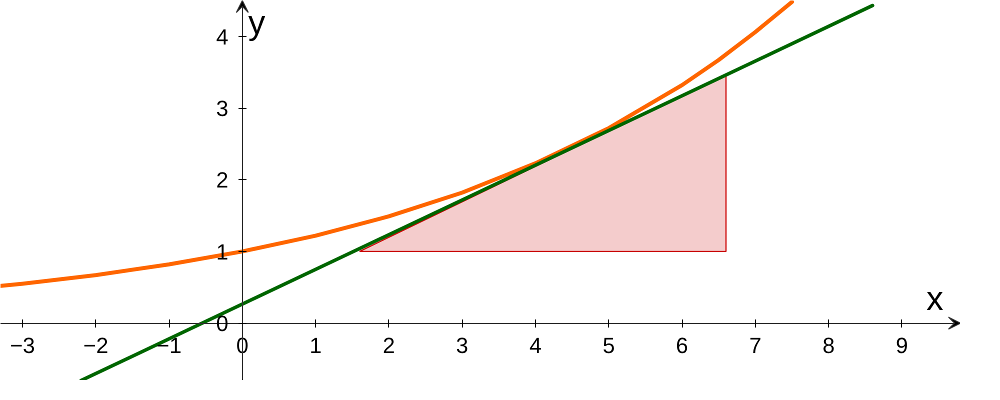 The width and height of the screenshot is (1000, 400). I want to click on x-tick-label: −2, so click(95, 345).